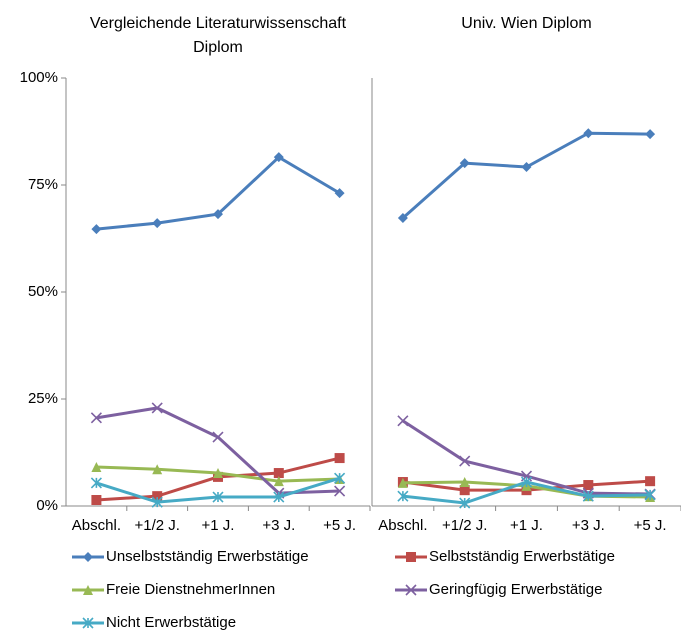 The height and width of the screenshot is (631, 681). Describe the element at coordinates (207, 556) in the screenshot. I see `legend-label: Unselbstständig Erwerbstätige` at that location.